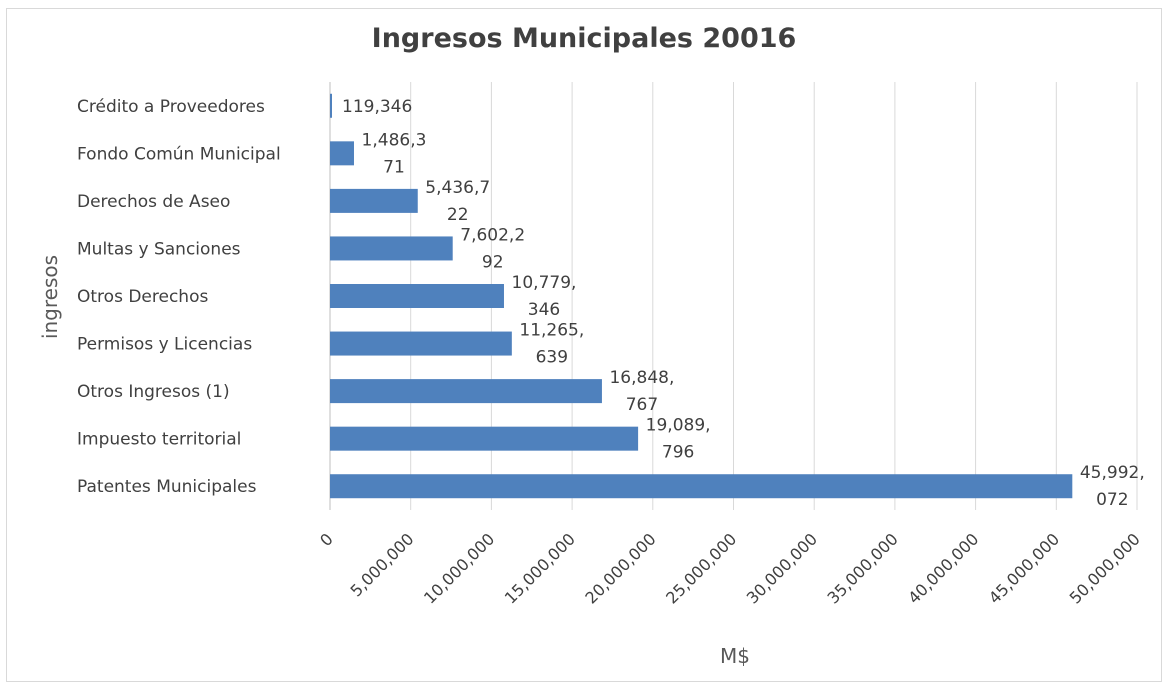 The width and height of the screenshot is (1169, 685). Describe the element at coordinates (544, 296) in the screenshot. I see `data-label: 10,779, 346` at that location.